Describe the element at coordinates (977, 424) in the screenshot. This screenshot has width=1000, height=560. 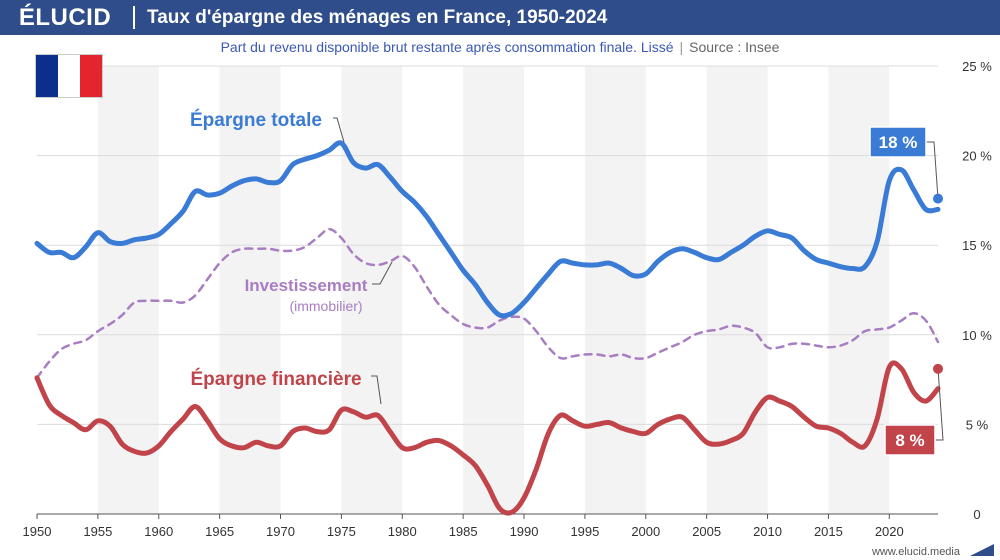
I see `y-tick-label: 5 %` at that location.